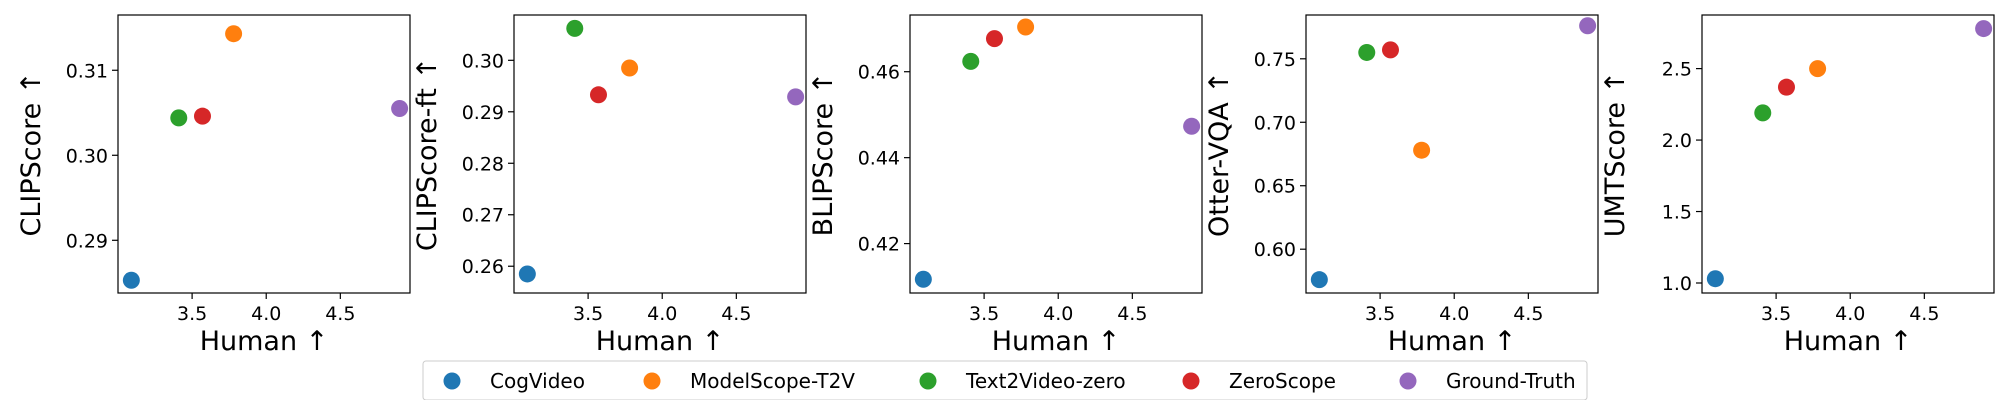  I want to click on y-tick-label: 1.5, so click(1677, 213).